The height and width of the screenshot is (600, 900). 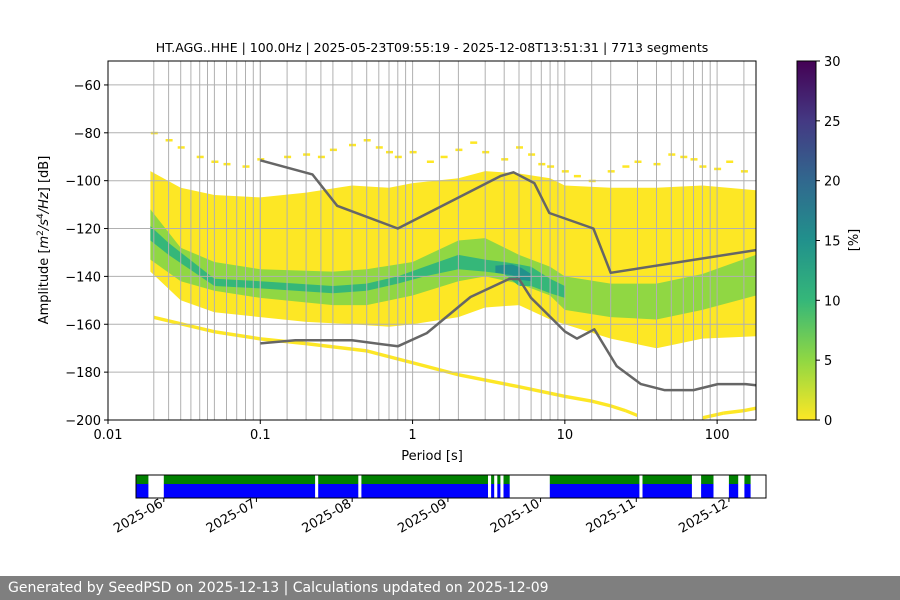 I want to click on date-tick-label: 2025-06, so click(x=138, y=516).